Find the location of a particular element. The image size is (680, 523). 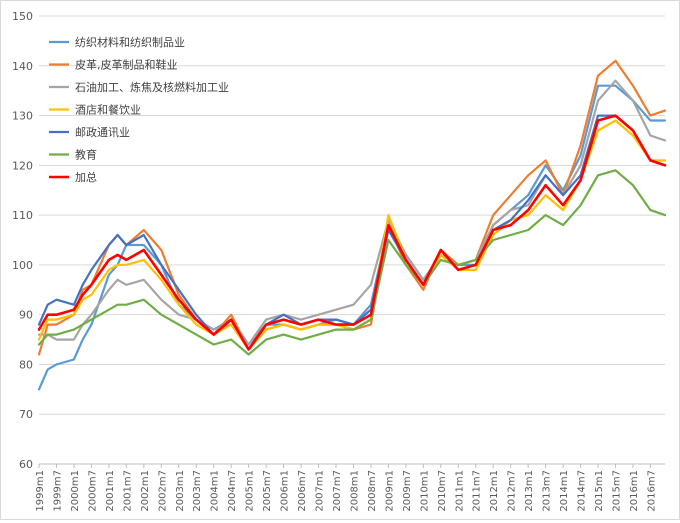

x-tick-label: 2009m1 is located at coordinates (389, 491).